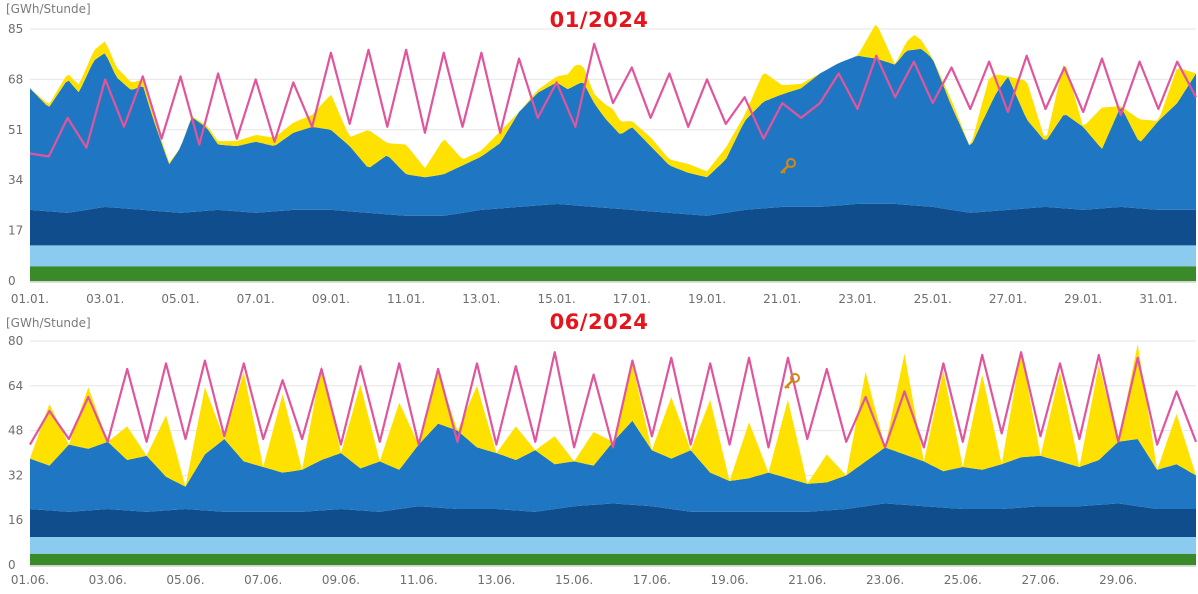 The image size is (1198, 594). Describe the element at coordinates (963, 580) in the screenshot. I see `x-tick-label: 25.06.` at that location.